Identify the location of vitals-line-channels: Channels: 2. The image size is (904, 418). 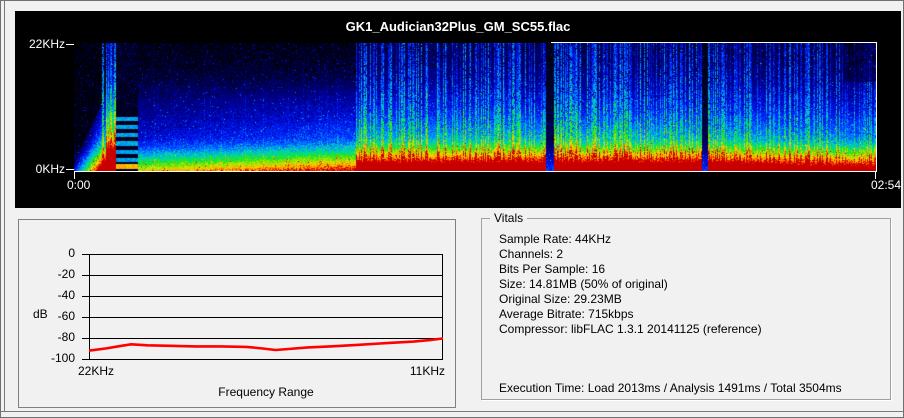
(531, 254).